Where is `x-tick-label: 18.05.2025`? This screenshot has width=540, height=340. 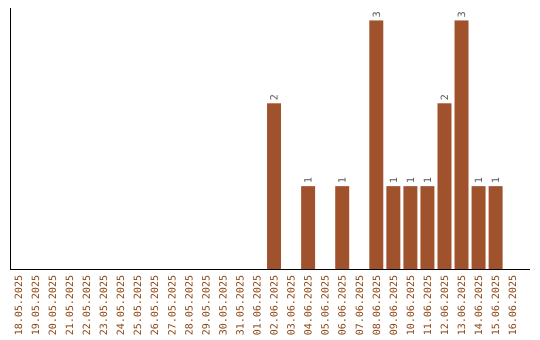 x-tick-label: 18.05.2025 is located at coordinates (19, 305).